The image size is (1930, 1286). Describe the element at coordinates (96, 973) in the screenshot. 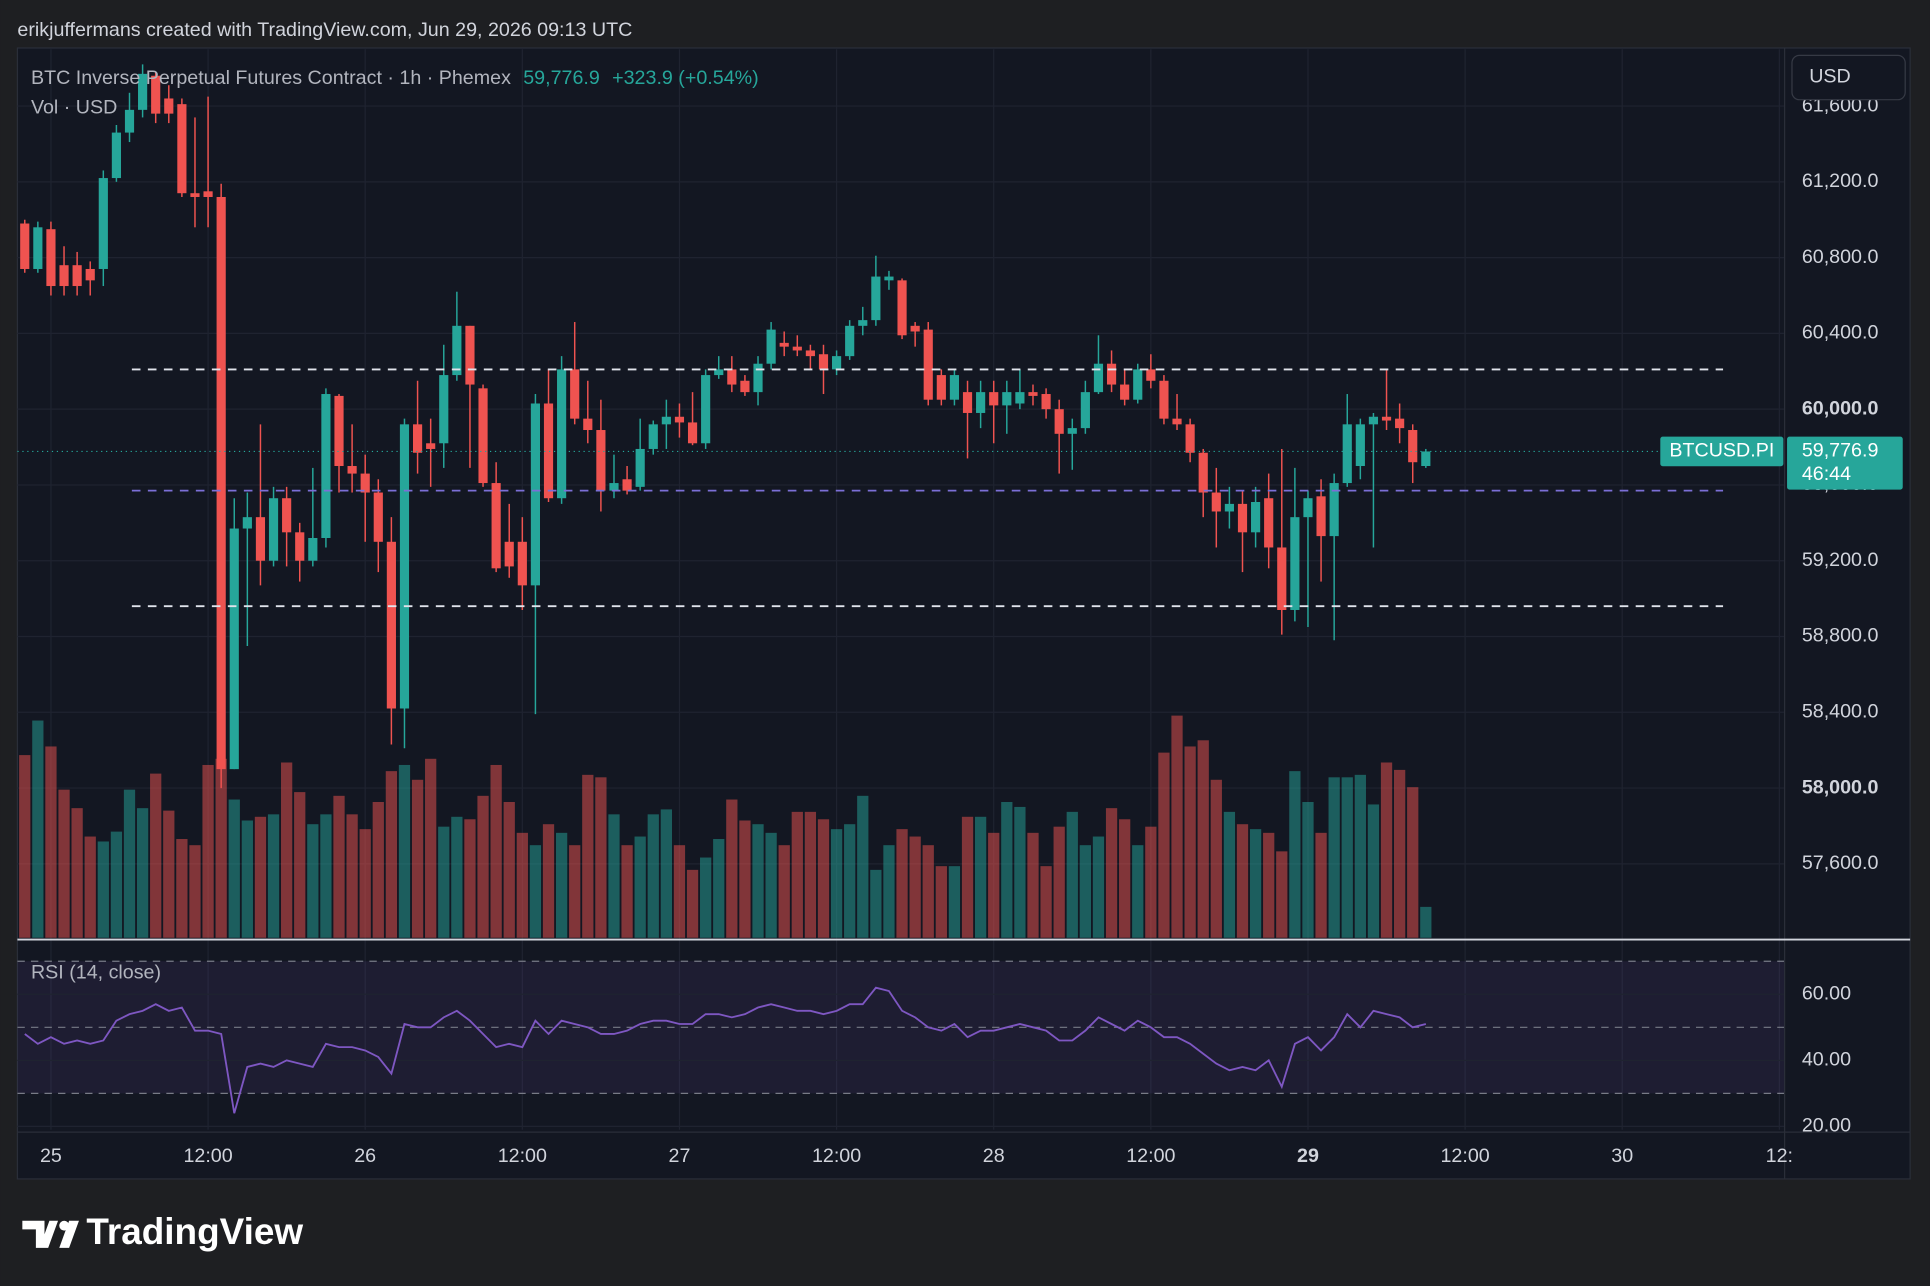

I see `rsi-legend: RSI (14, close)` at that location.